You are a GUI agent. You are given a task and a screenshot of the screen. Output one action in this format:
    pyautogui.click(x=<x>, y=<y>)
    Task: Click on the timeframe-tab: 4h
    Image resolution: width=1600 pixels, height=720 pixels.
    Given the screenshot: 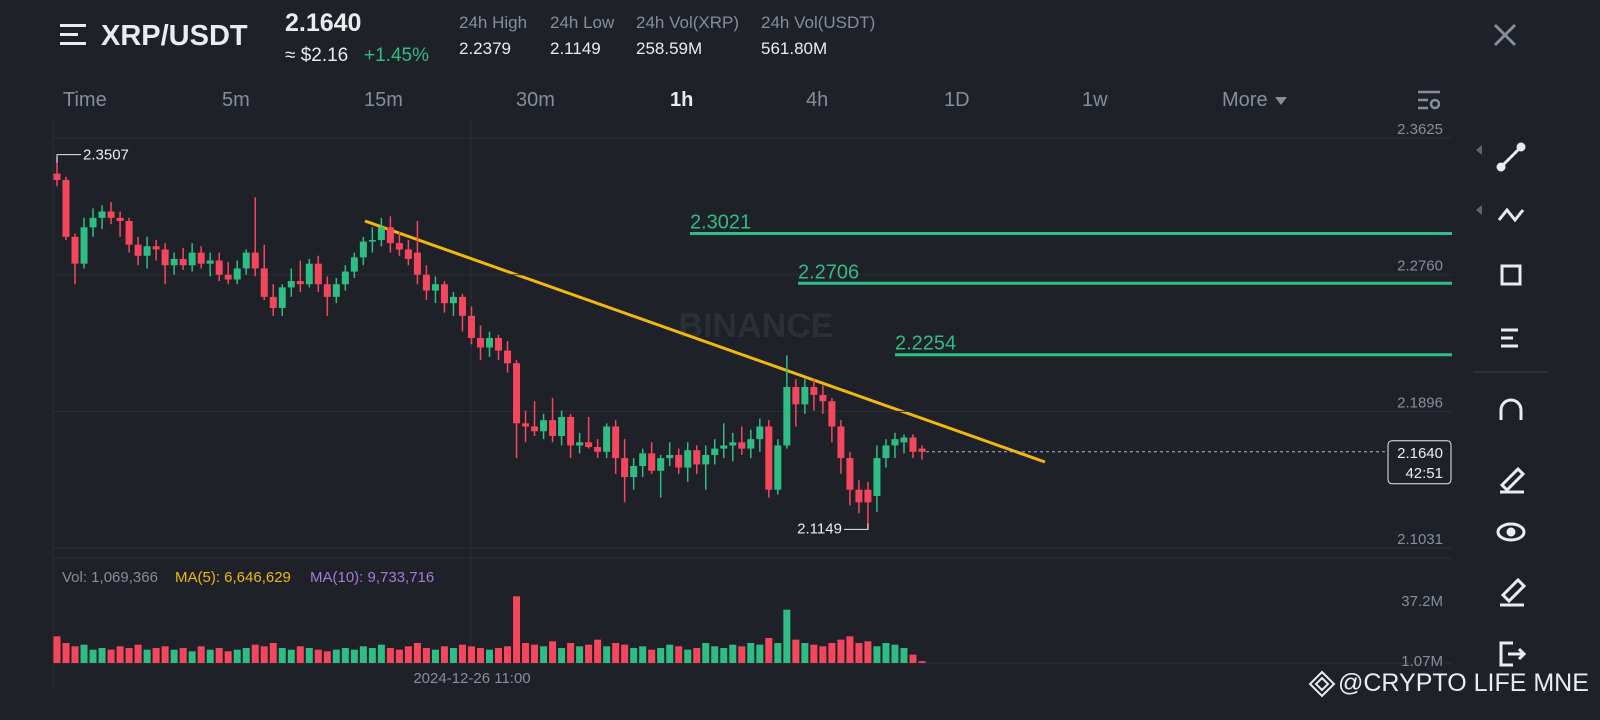 What is the action you would take?
    pyautogui.click(x=817, y=100)
    